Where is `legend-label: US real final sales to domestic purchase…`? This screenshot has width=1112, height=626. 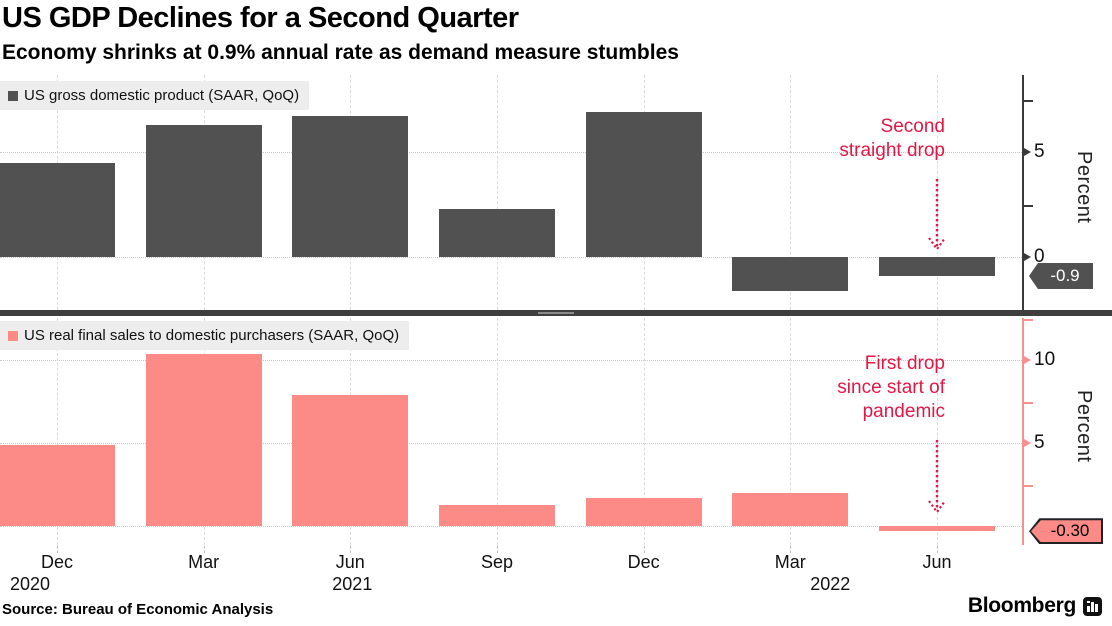 legend-label: US real final sales to domestic purchase… is located at coordinates (212, 335).